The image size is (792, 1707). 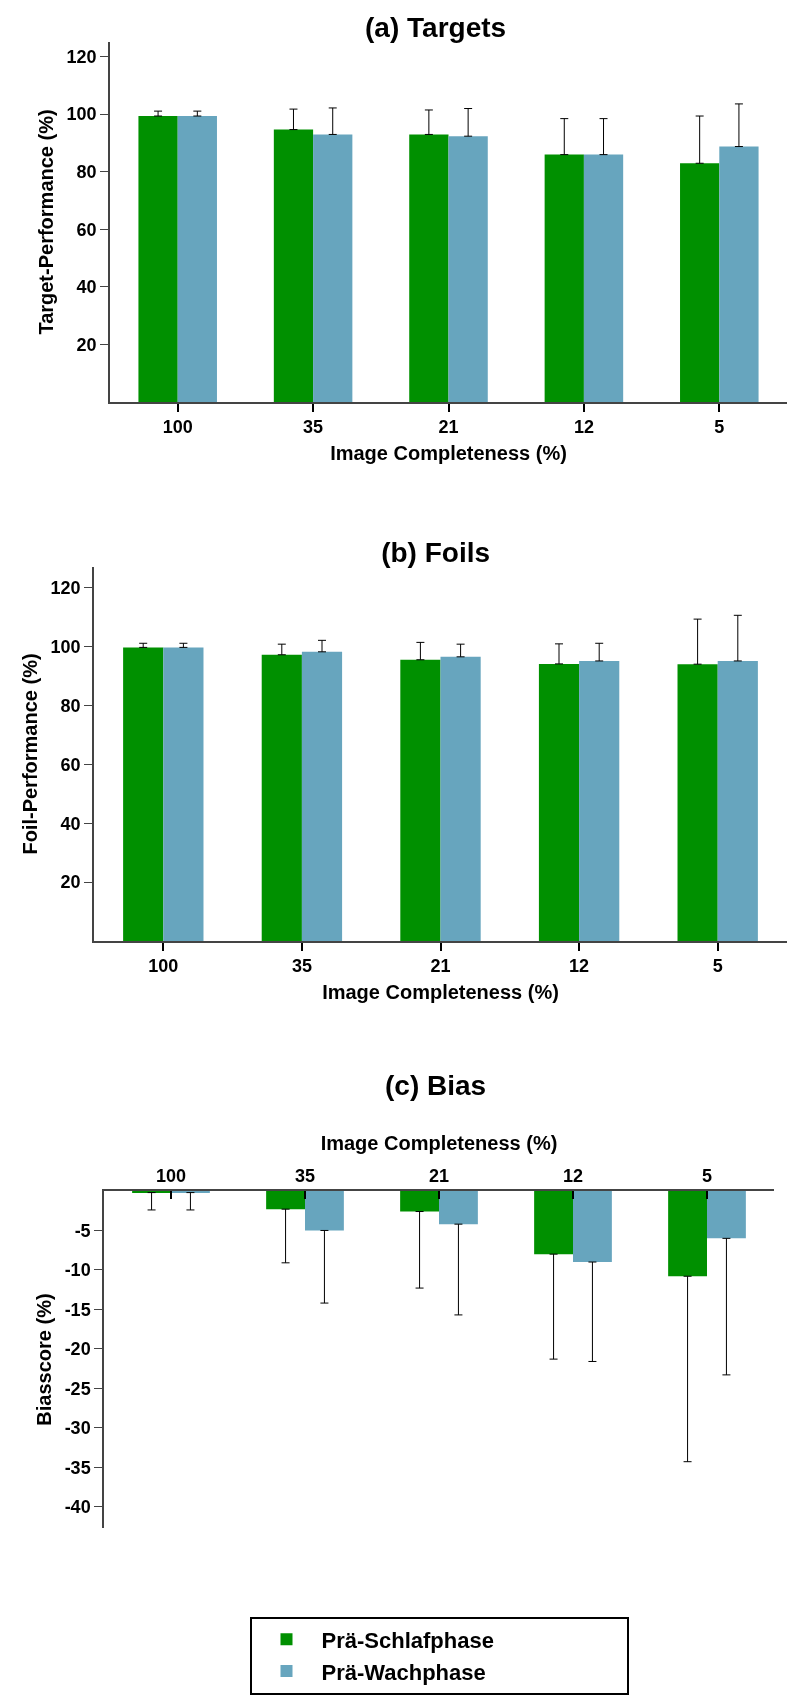 What do you see at coordinates (436, 552) in the screenshot?
I see `chart-title: (b) Foils` at bounding box center [436, 552].